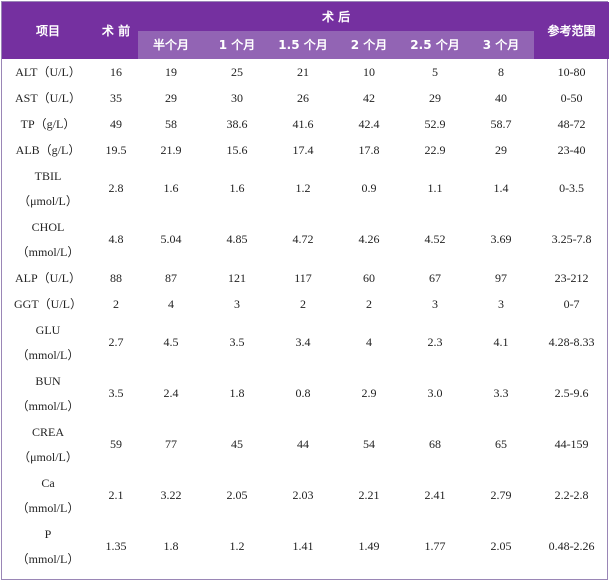  I want to click on cell-reference: 0.48-2.26, so click(571, 546).